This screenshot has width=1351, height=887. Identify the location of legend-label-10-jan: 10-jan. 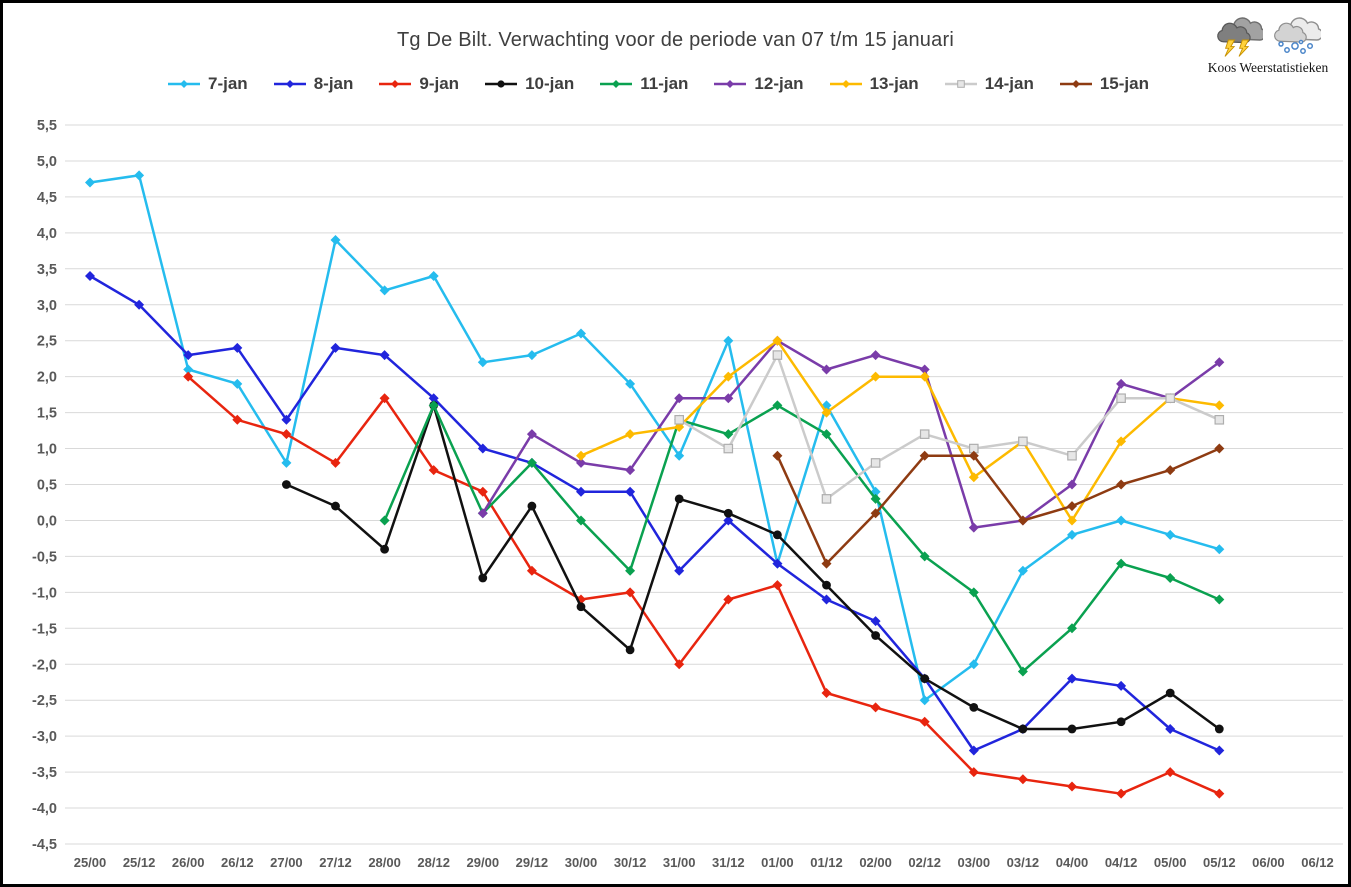
(550, 83).